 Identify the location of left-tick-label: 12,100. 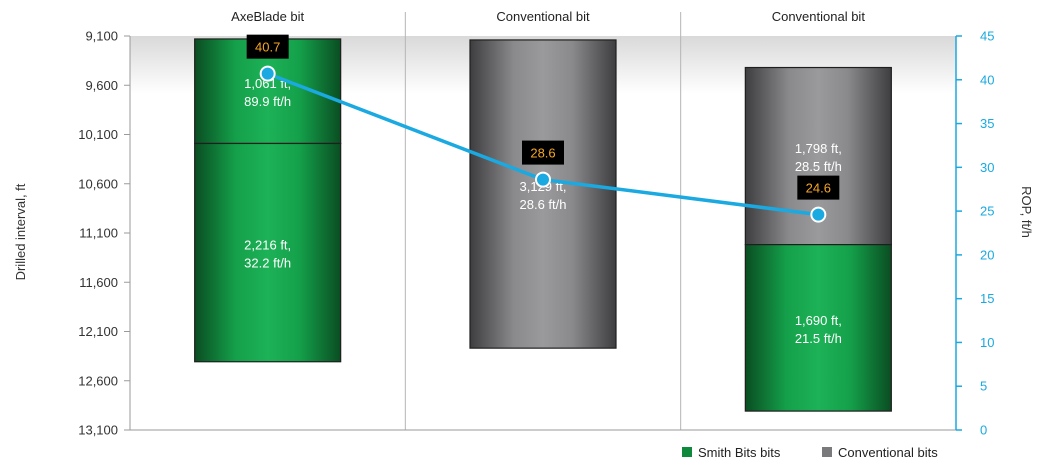
(98, 331).